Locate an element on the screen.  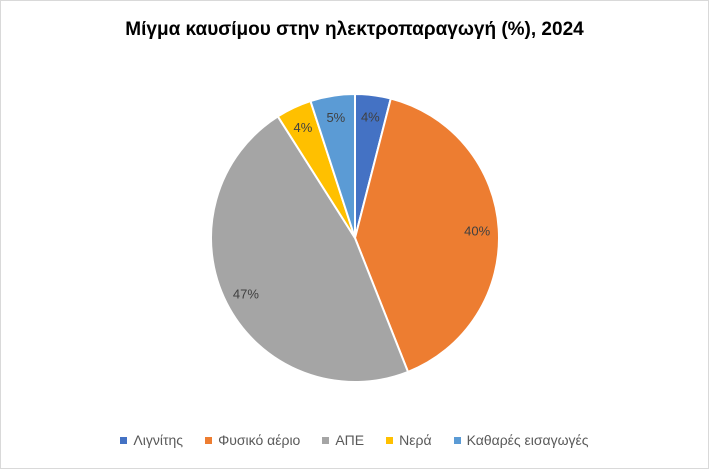
legend-label: Φυσικό αέριο is located at coordinates (259, 440).